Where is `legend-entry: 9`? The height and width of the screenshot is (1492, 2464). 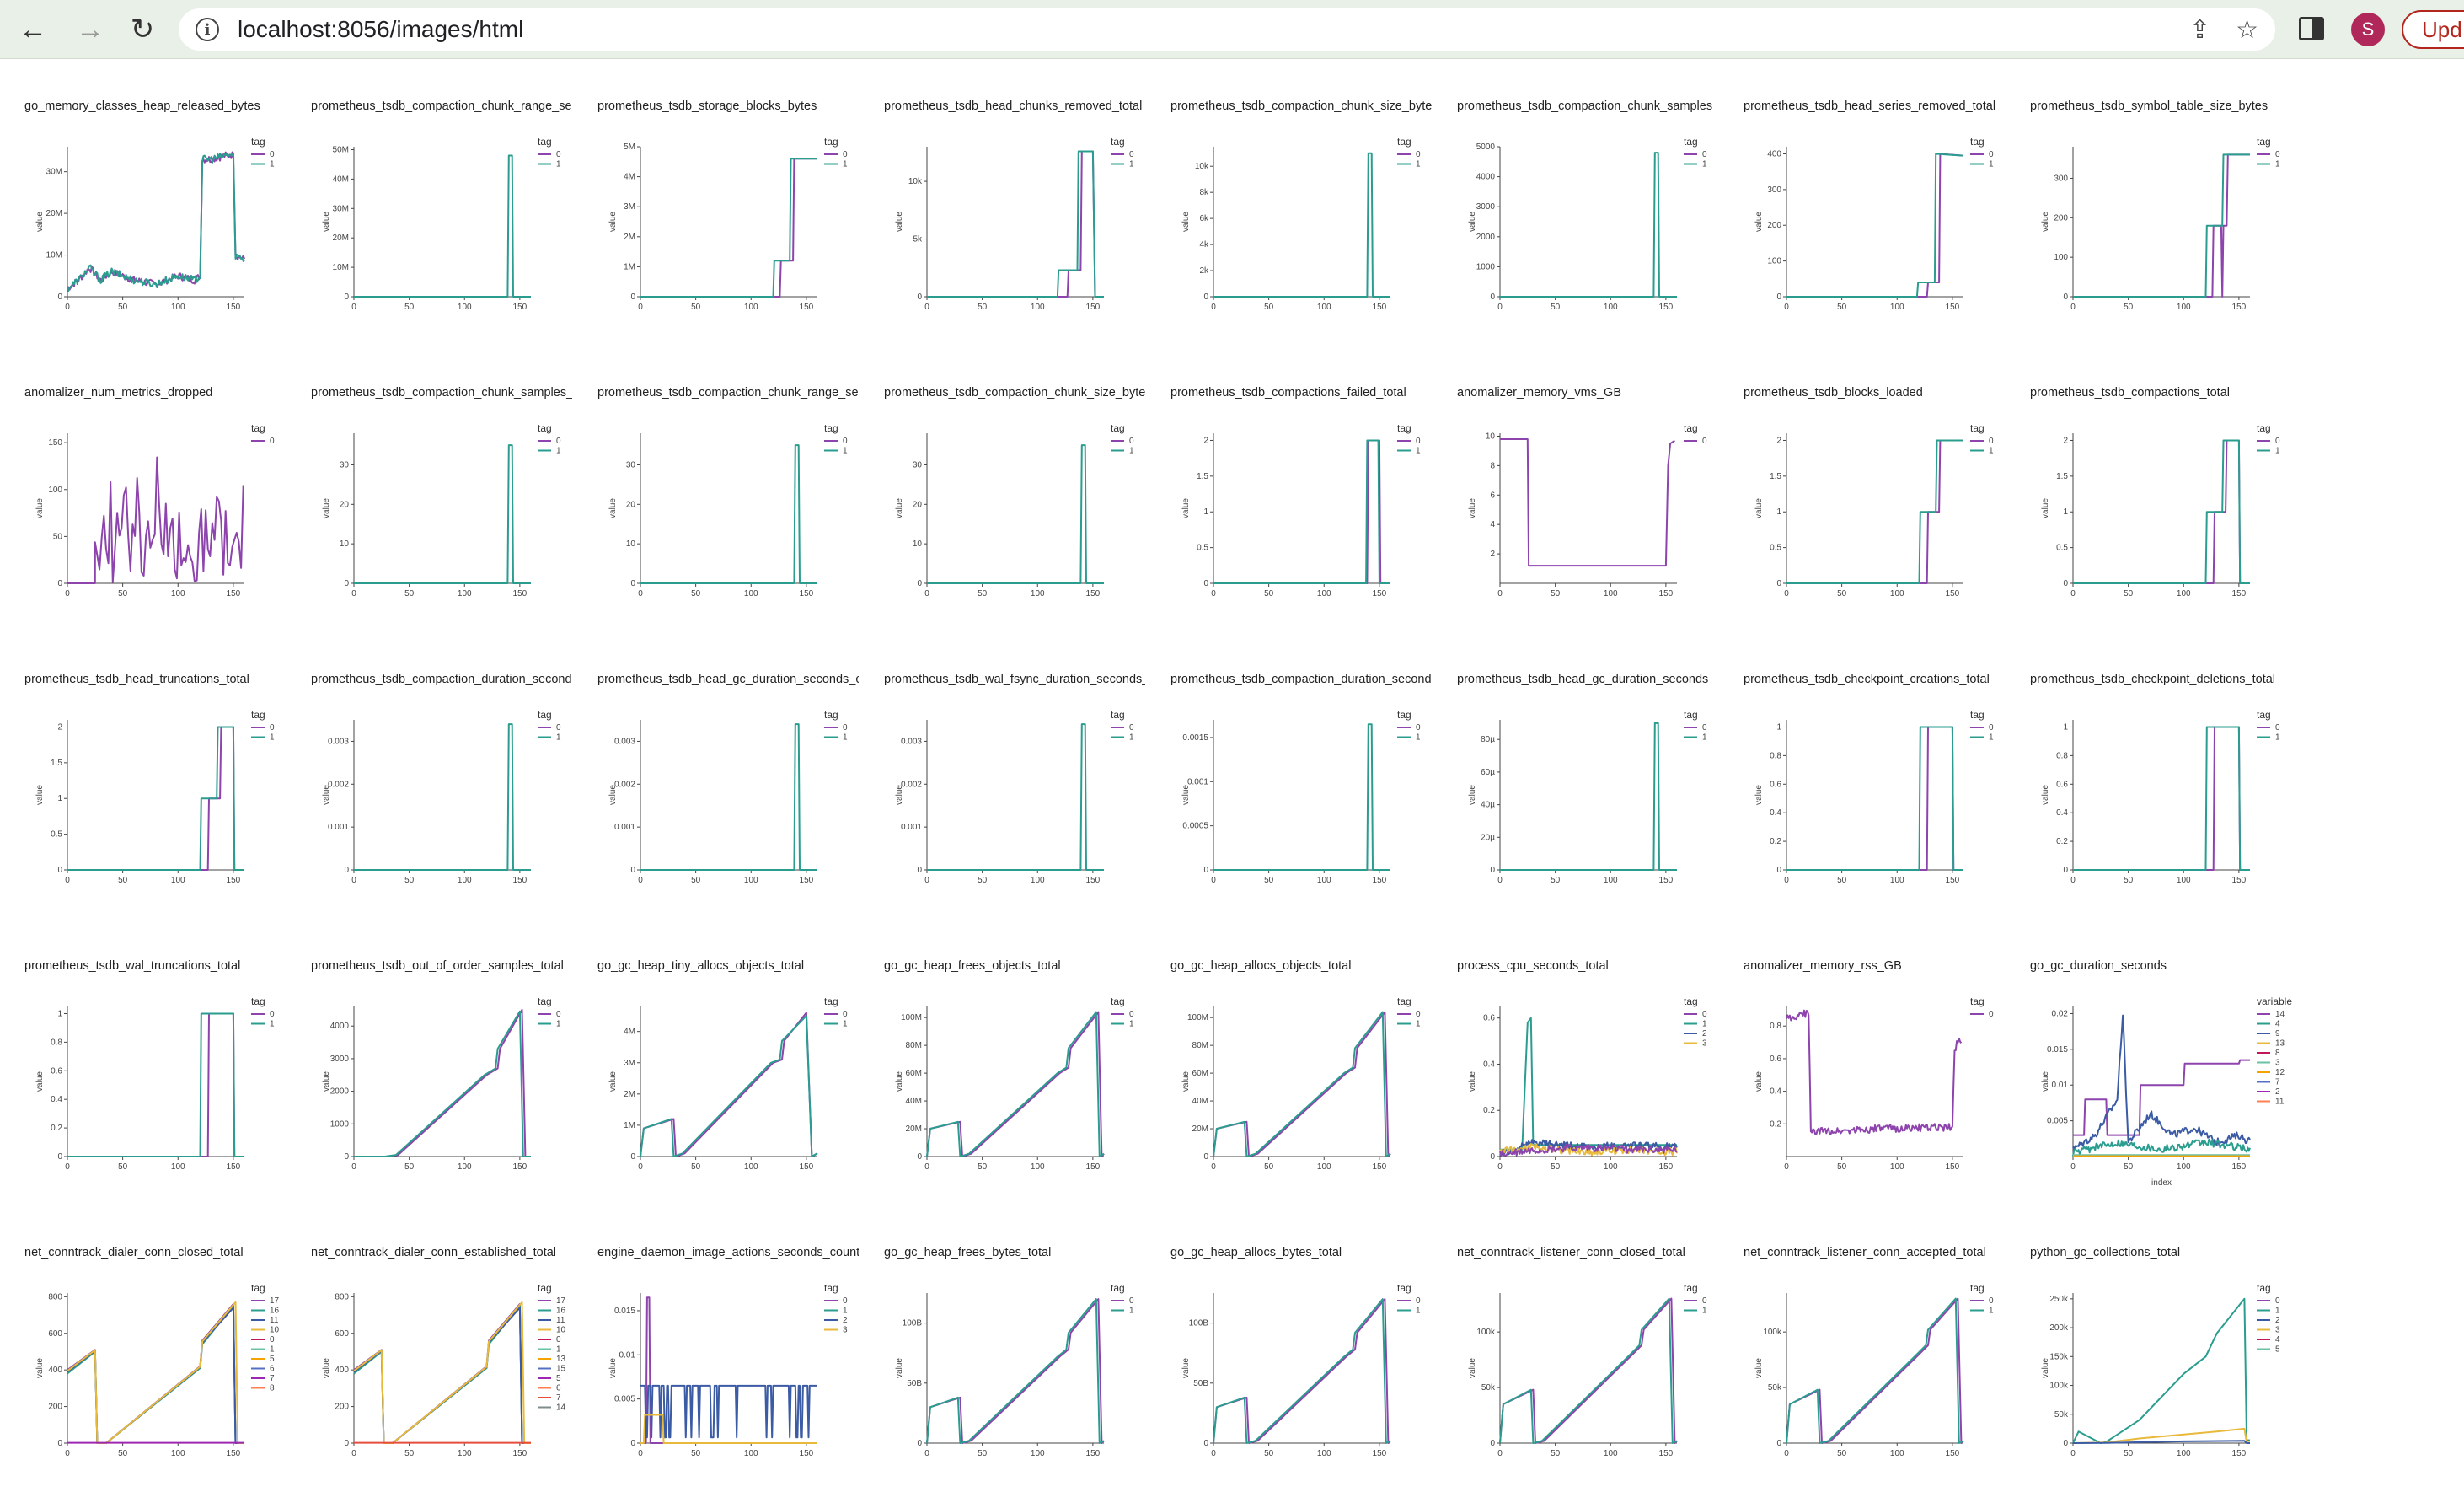
legend-entry: 9 is located at coordinates (2278, 1033).